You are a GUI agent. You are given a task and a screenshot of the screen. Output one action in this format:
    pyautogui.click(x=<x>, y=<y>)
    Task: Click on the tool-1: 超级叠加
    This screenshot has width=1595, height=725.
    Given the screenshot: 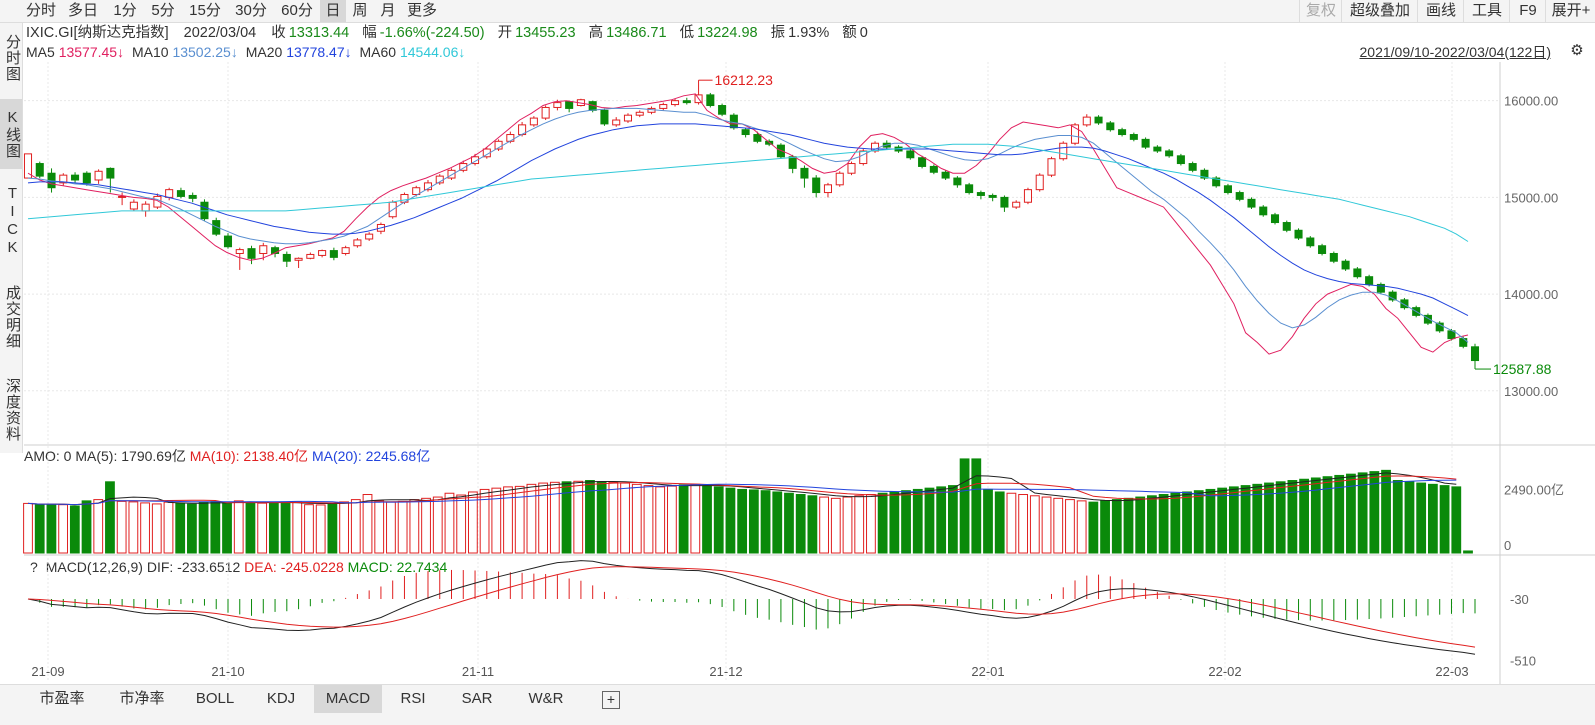 What is the action you would take?
    pyautogui.click(x=1379, y=11)
    